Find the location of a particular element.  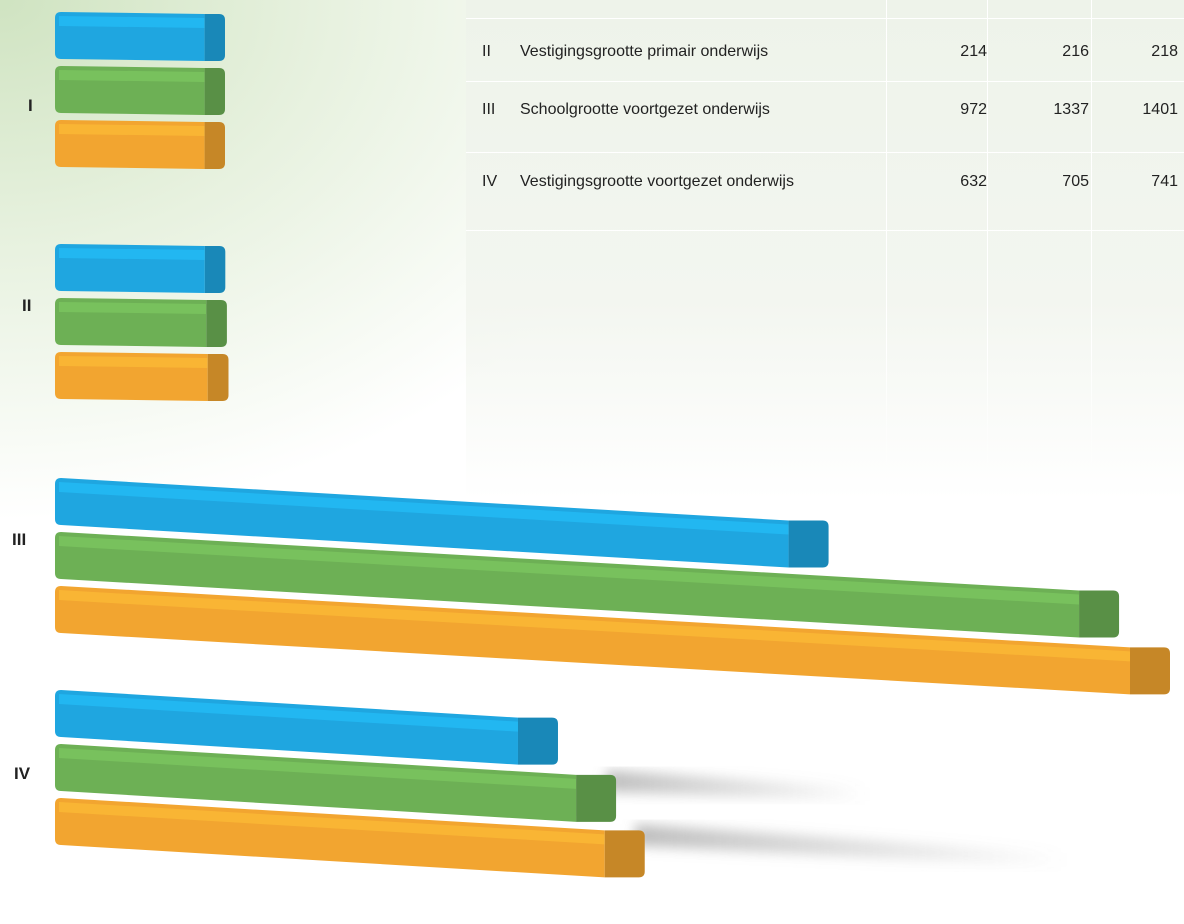

row-label: Schoolgrootte voortgezet onderwijs is located at coordinates (645, 109).